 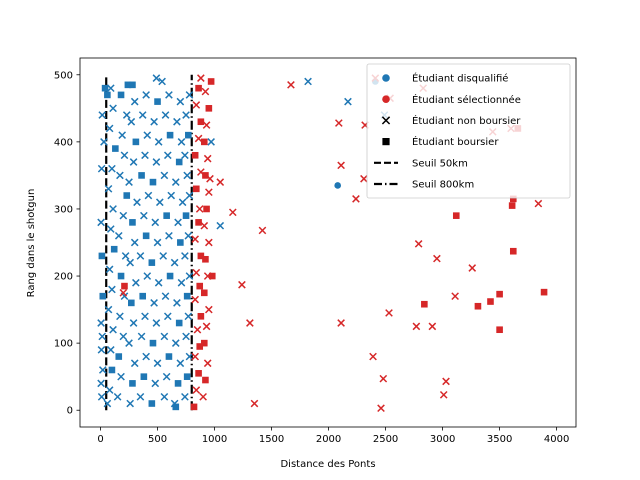 What do you see at coordinates (328, 439) in the screenshot?
I see `x-tick-label: 2000` at bounding box center [328, 439].